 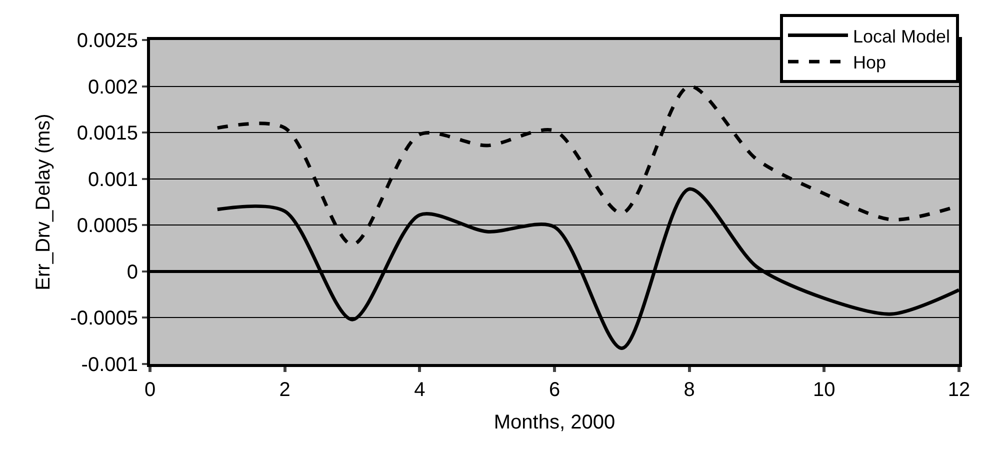 I want to click on x-tick-label: 10, so click(x=824, y=390).